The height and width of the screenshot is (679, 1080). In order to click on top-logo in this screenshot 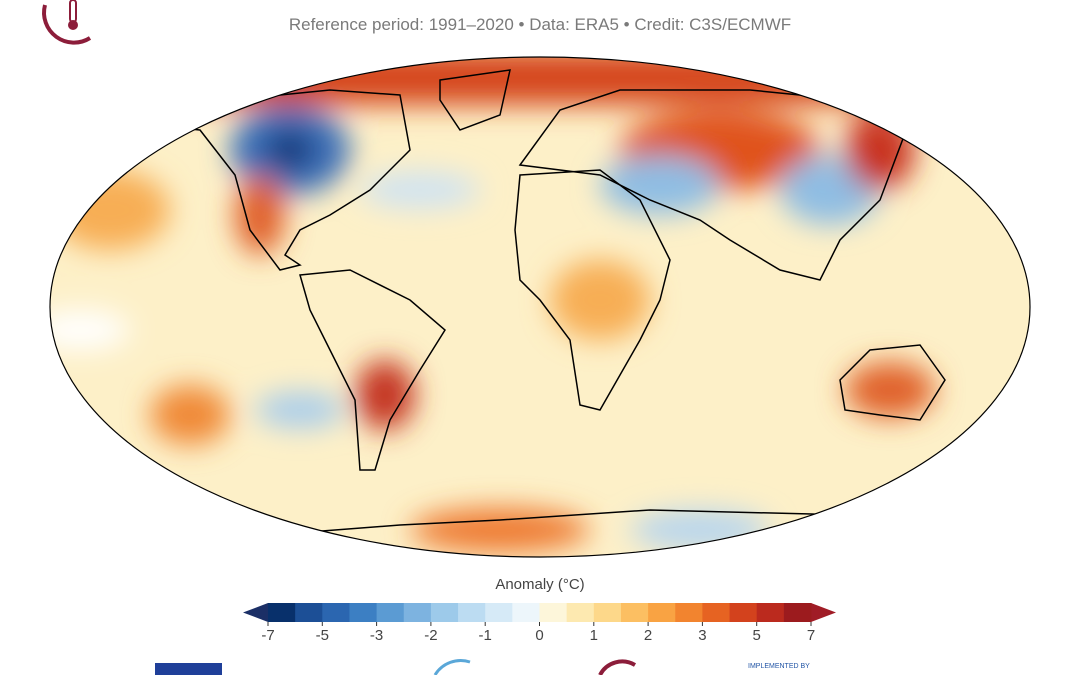, I will do `click(67, 22)`.